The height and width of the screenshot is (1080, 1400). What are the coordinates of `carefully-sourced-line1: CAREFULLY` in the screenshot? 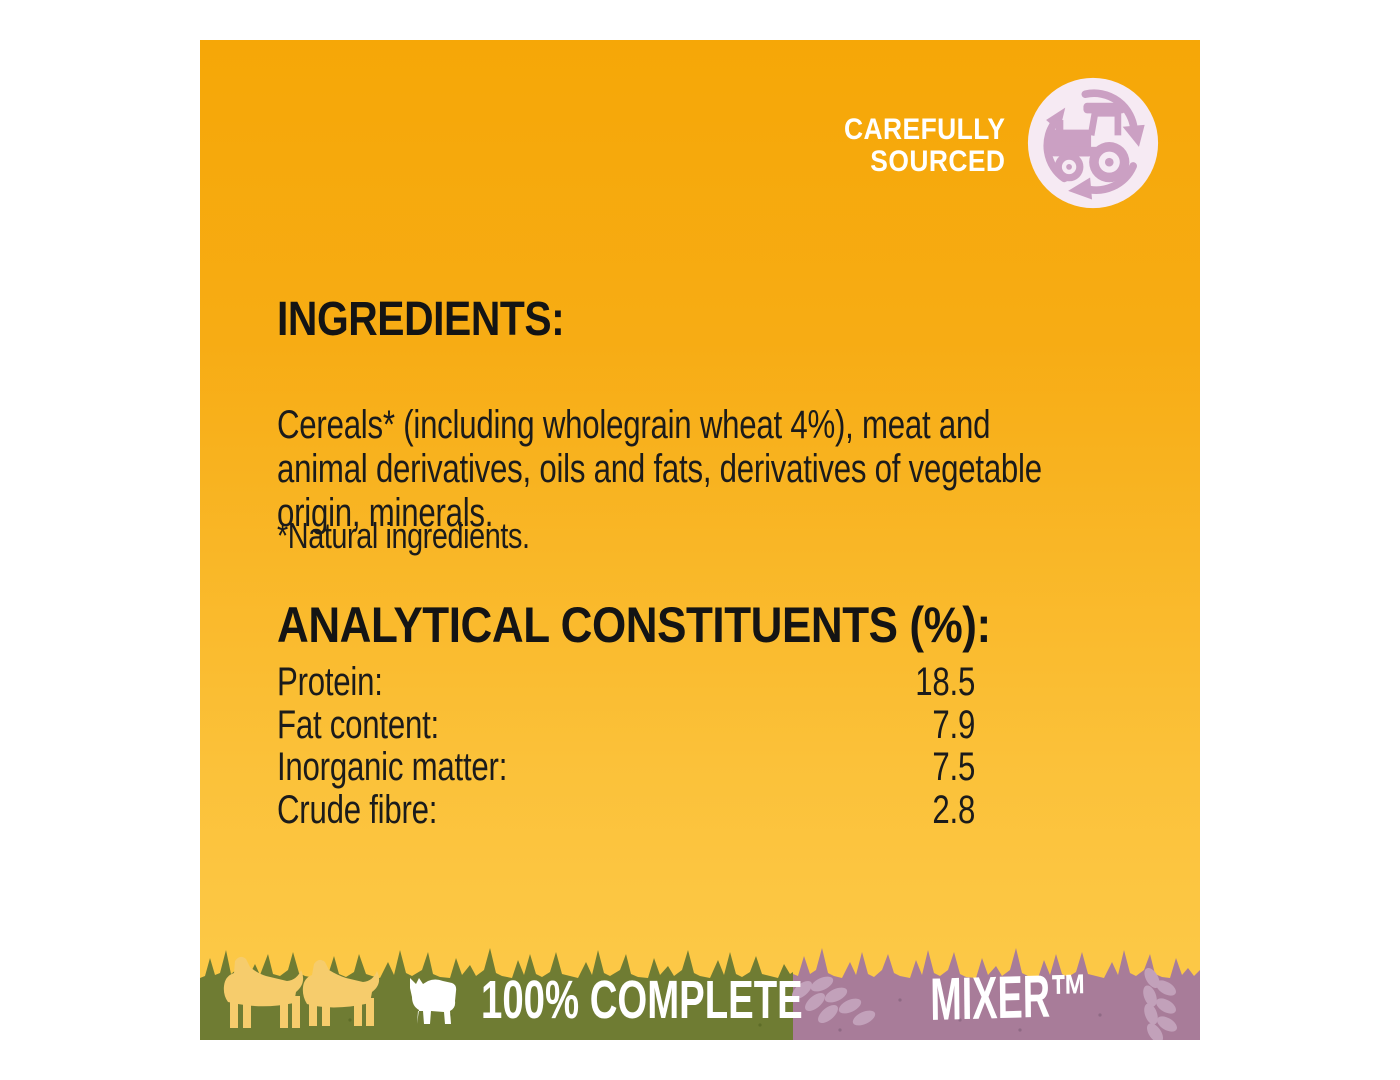 It's located at (924, 129).